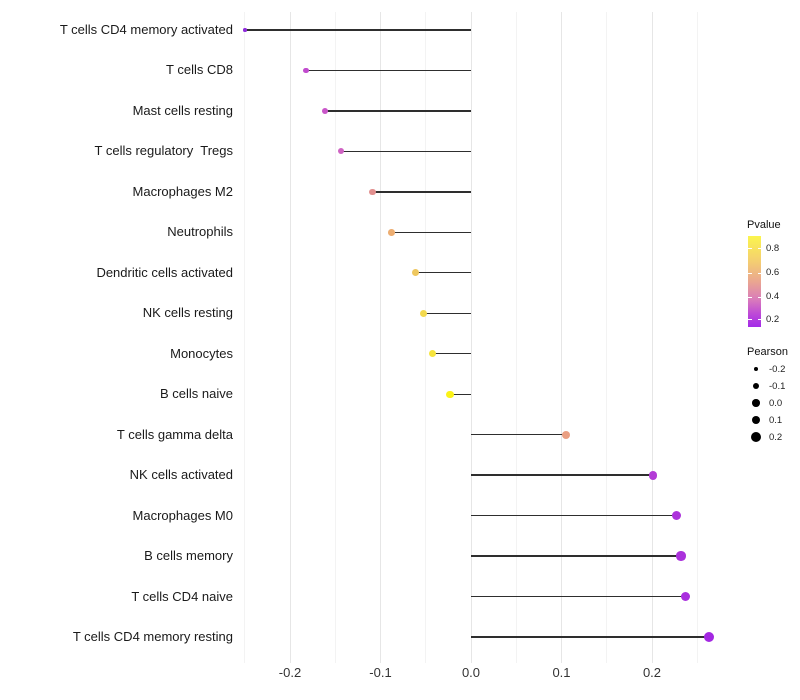 This screenshot has height=700, width=800. What do you see at coordinates (652, 672) in the screenshot?
I see `x-axis-tick-label: 0.2` at bounding box center [652, 672].